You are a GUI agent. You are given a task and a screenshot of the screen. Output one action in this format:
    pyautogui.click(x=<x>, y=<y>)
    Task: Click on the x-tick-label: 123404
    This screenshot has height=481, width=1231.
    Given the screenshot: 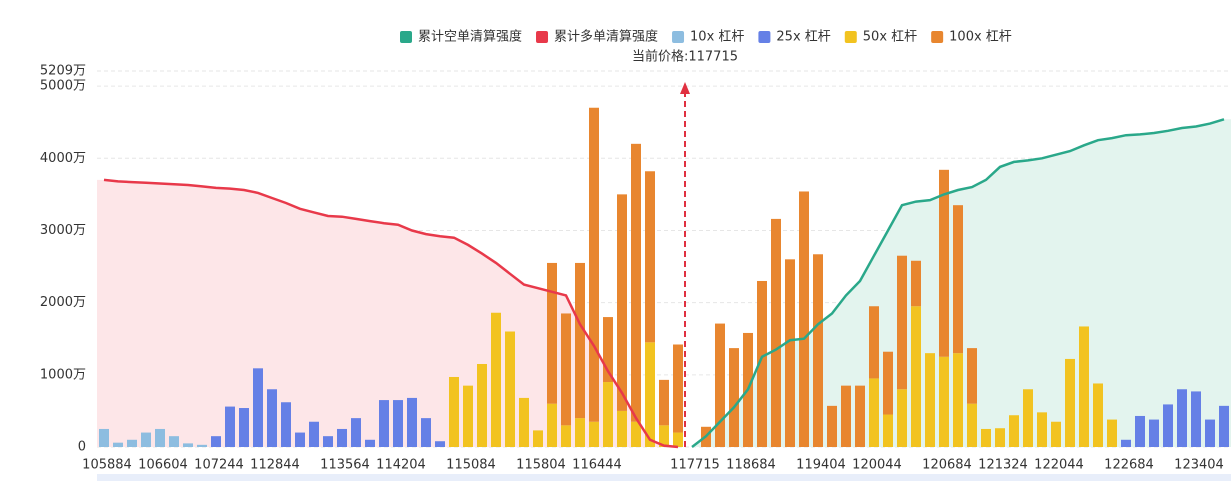 What is the action you would take?
    pyautogui.click(x=1199, y=465)
    